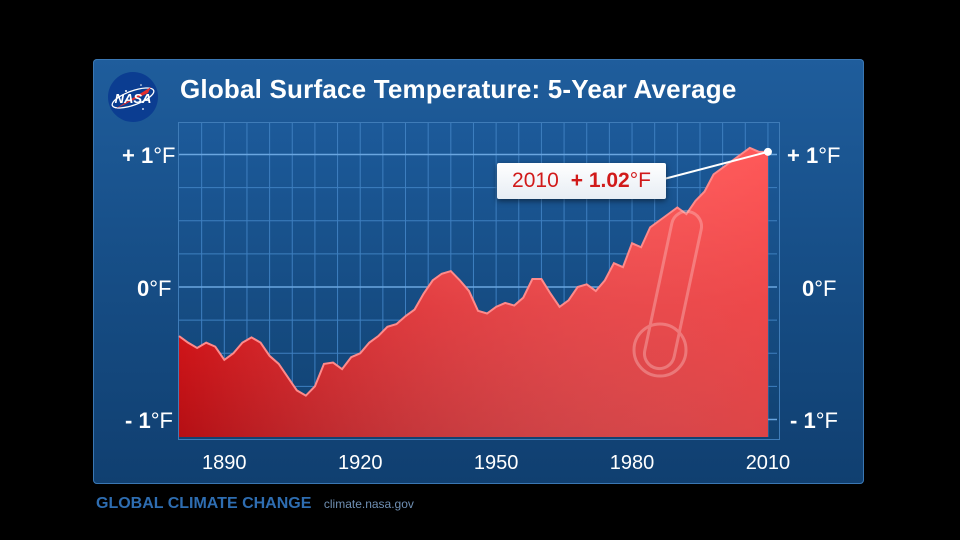  What do you see at coordinates (714, 165) in the screenshot?
I see `annotation-leader-line` at bounding box center [714, 165].